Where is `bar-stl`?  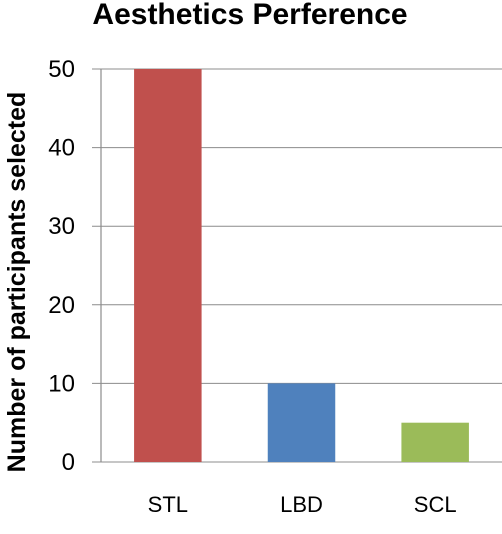 bar-stl is located at coordinates (168, 265).